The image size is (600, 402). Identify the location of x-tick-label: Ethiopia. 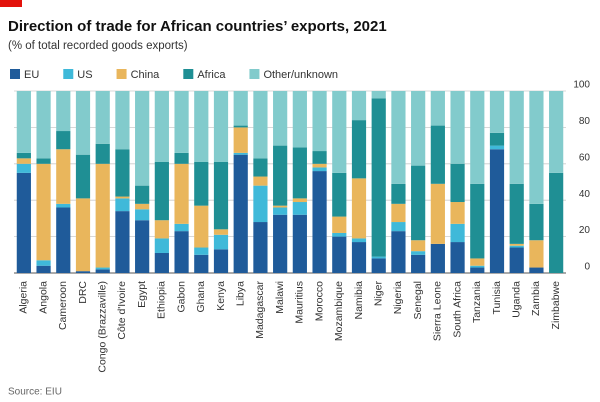
(162, 300).